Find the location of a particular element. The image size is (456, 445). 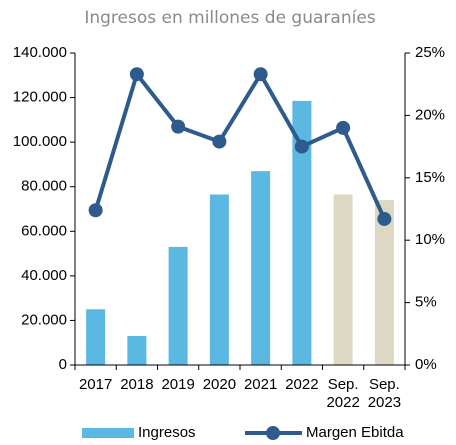

y2-tick-label: 20% is located at coordinates (430, 114).